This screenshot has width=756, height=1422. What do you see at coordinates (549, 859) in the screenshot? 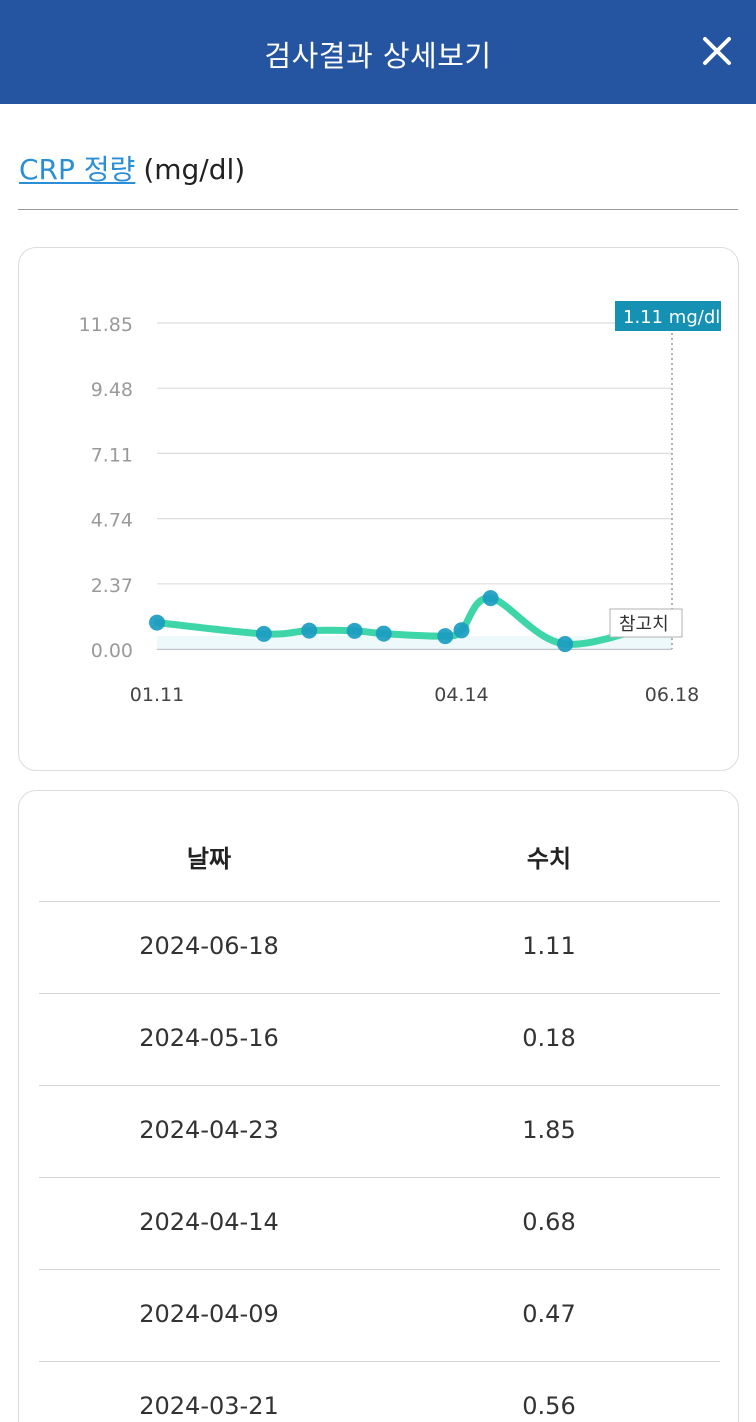
I see `column-header-value: 수치` at bounding box center [549, 859].